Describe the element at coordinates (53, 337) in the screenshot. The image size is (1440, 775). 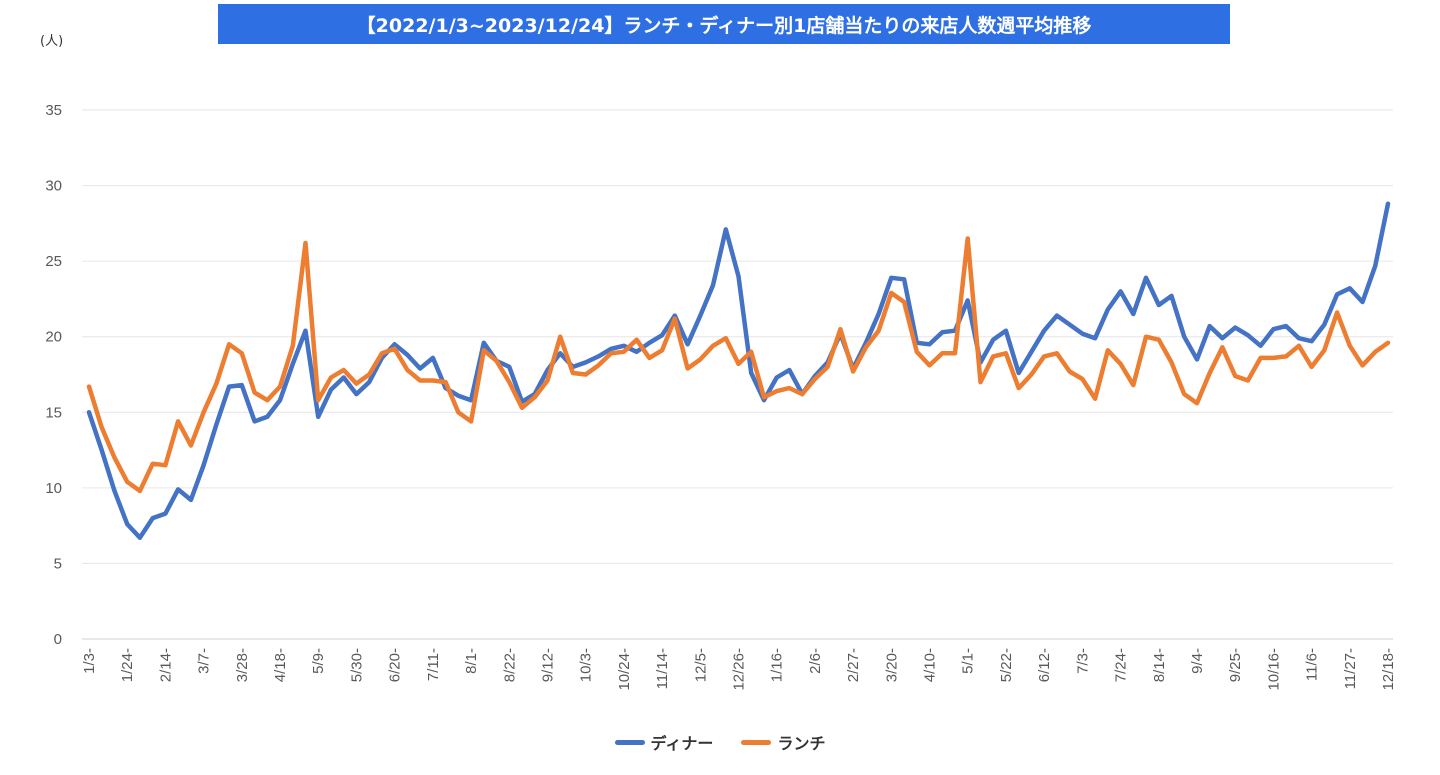
I see `y-tick-label: 20` at that location.